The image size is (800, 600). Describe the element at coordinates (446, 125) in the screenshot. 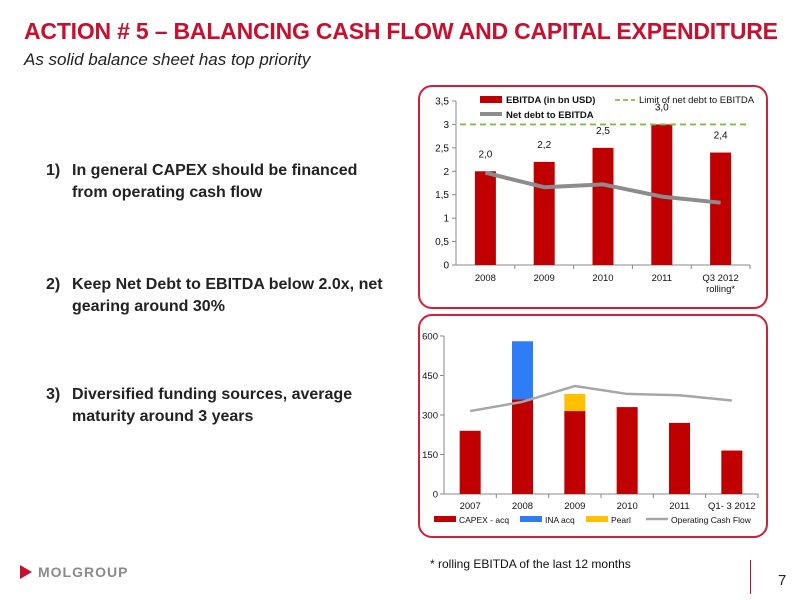

I see `y-tick-label: 3` at that location.